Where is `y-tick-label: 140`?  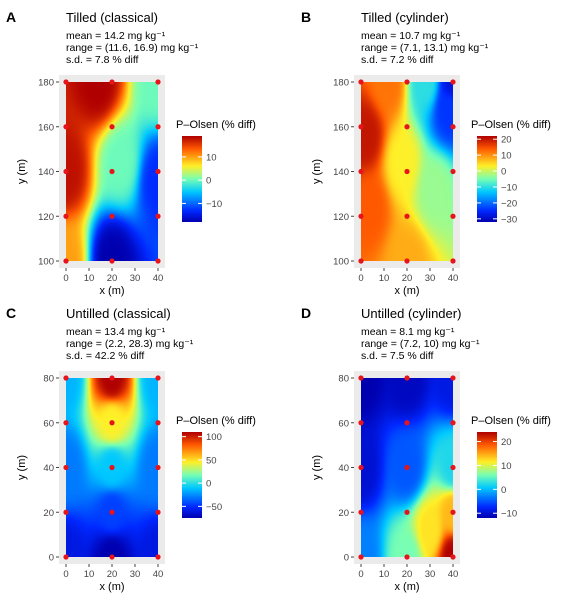 y-tick-label: 140 is located at coordinates (46, 172).